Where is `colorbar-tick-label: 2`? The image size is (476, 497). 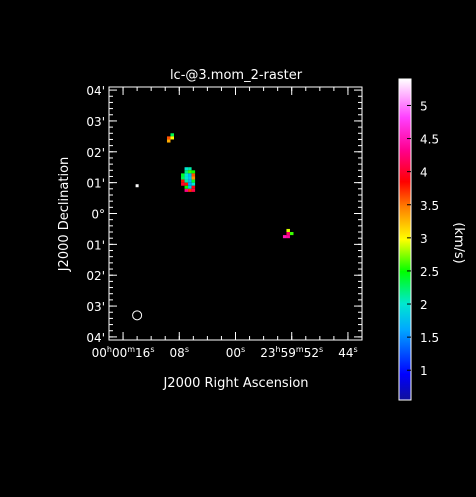 colorbar-tick-label: 2 is located at coordinates (424, 305).